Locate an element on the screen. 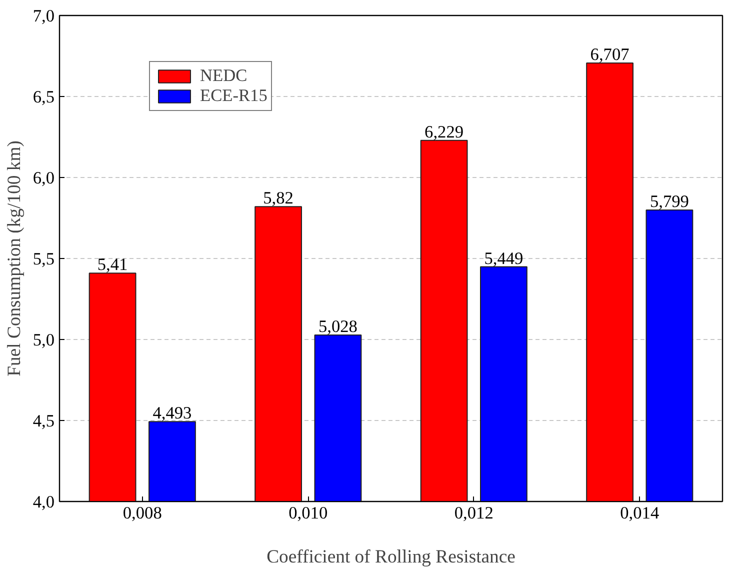 The width and height of the screenshot is (732, 570). data-label: 5,028 is located at coordinates (338, 326).